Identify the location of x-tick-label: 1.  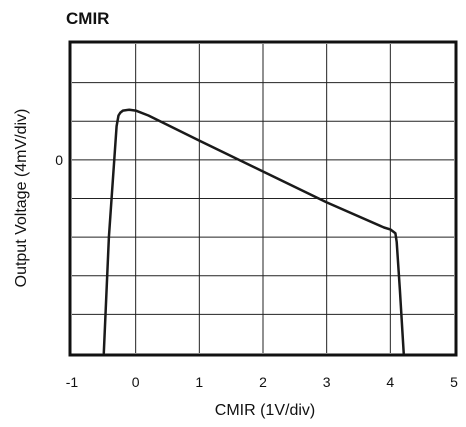
(199, 382).